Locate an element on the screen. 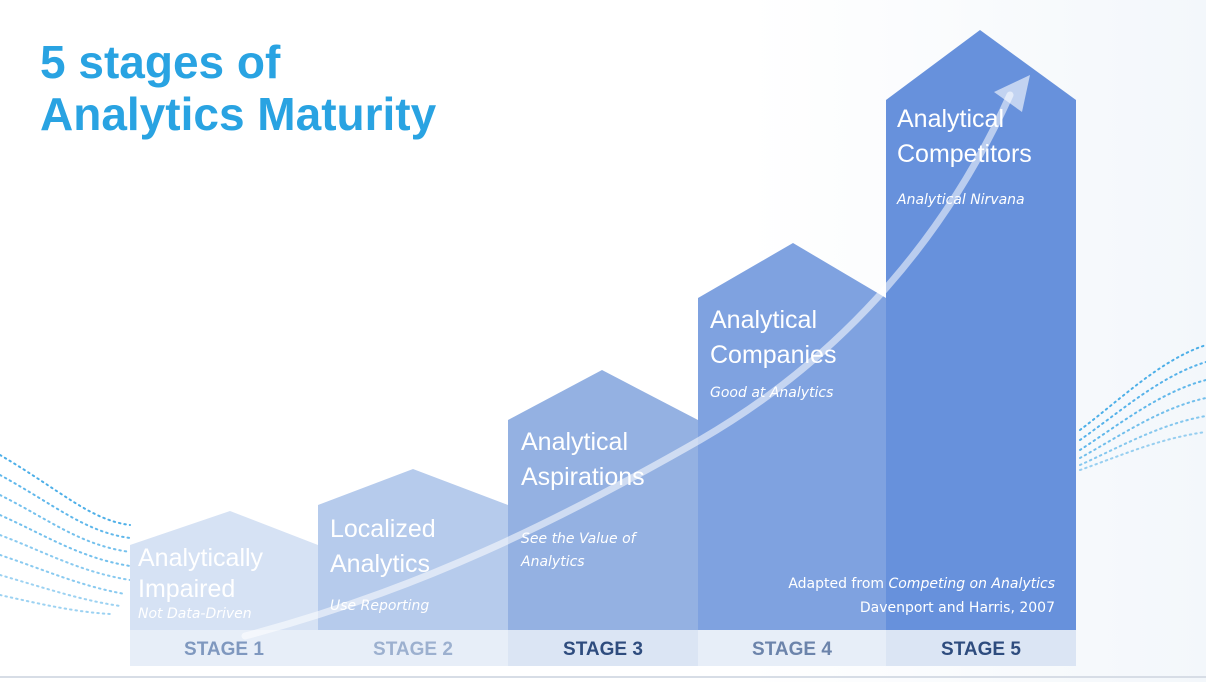 The image size is (1206, 682). stage-3-label: STAGE 3 is located at coordinates (603, 649).